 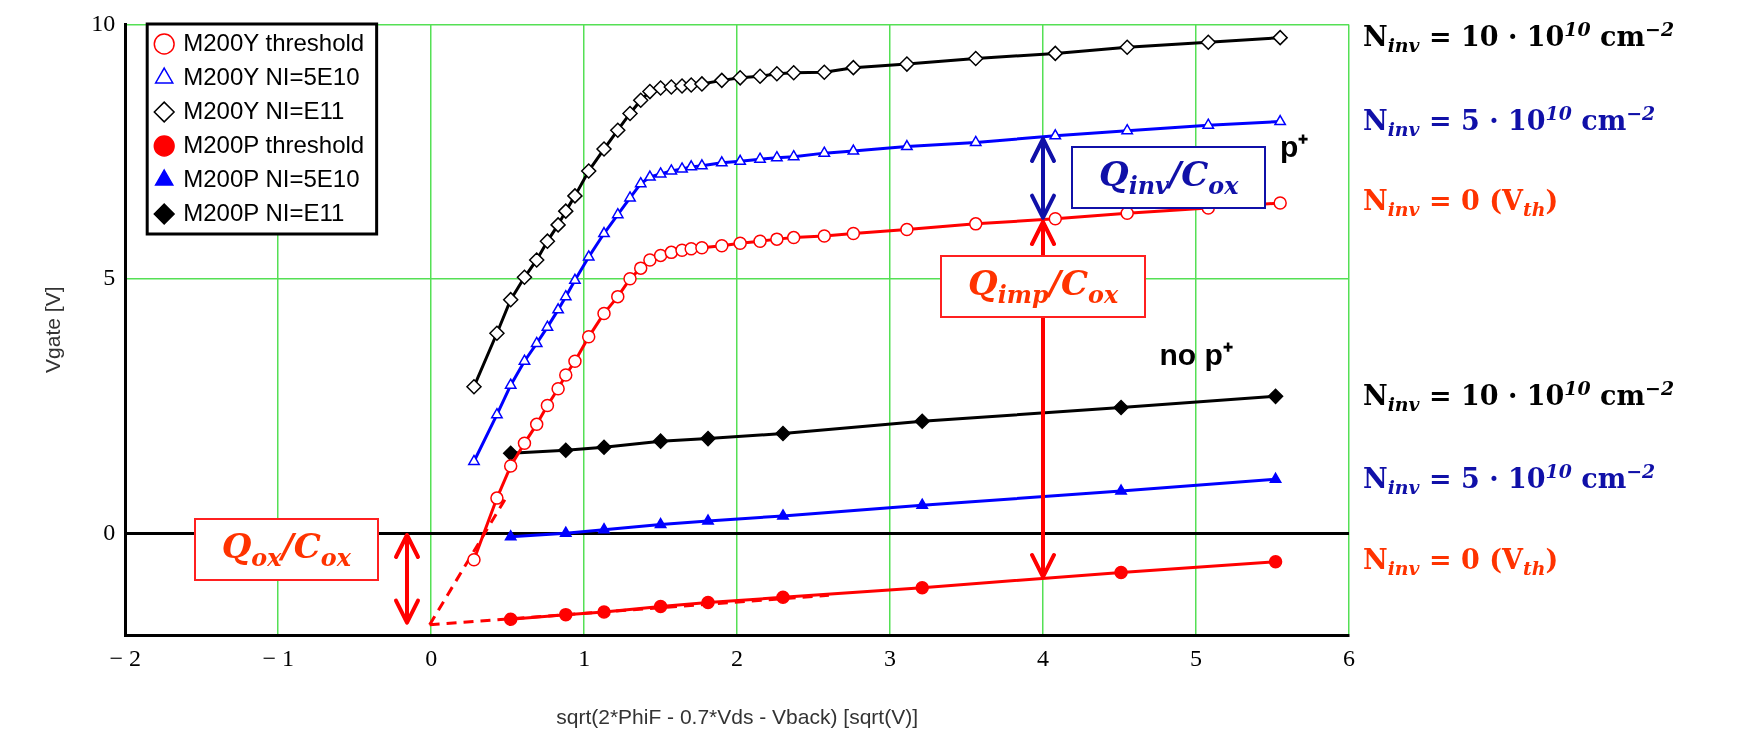 I want to click on y-tick-label: 5, so click(x=109, y=277).